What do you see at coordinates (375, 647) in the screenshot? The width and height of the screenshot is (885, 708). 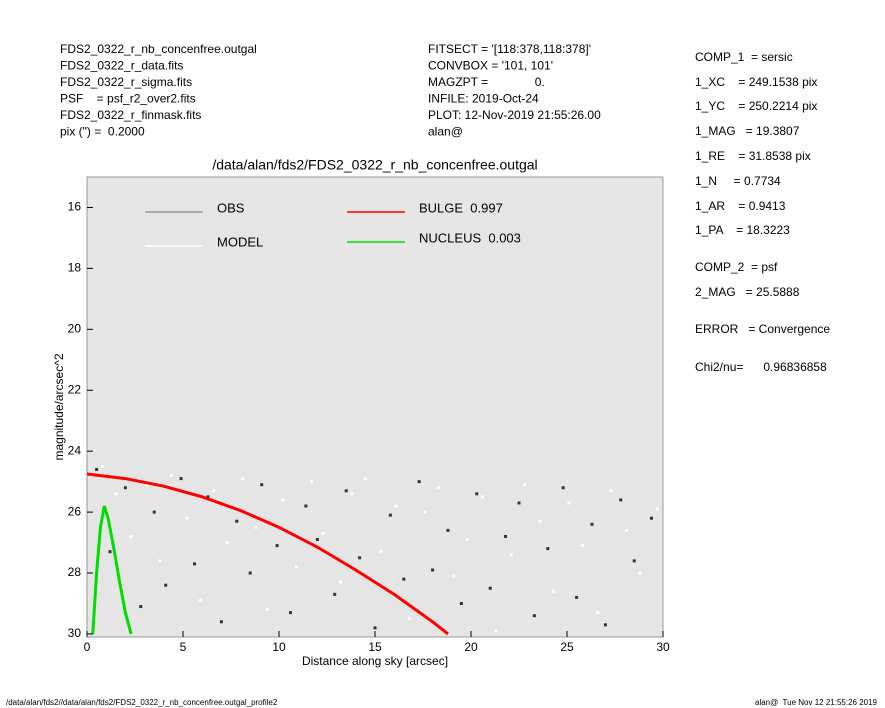 I see `x-tick-label: 15` at bounding box center [375, 647].